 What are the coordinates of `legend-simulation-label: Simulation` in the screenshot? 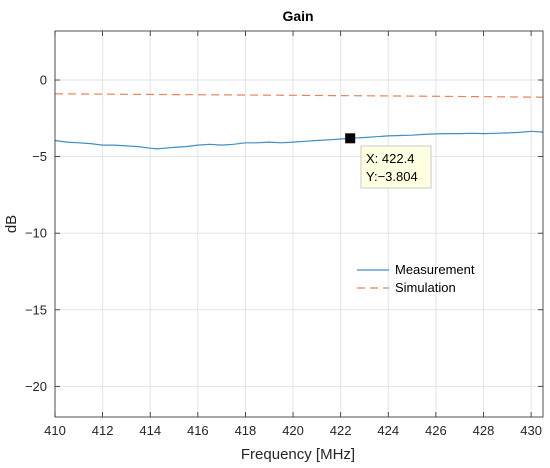 It's located at (425, 287).